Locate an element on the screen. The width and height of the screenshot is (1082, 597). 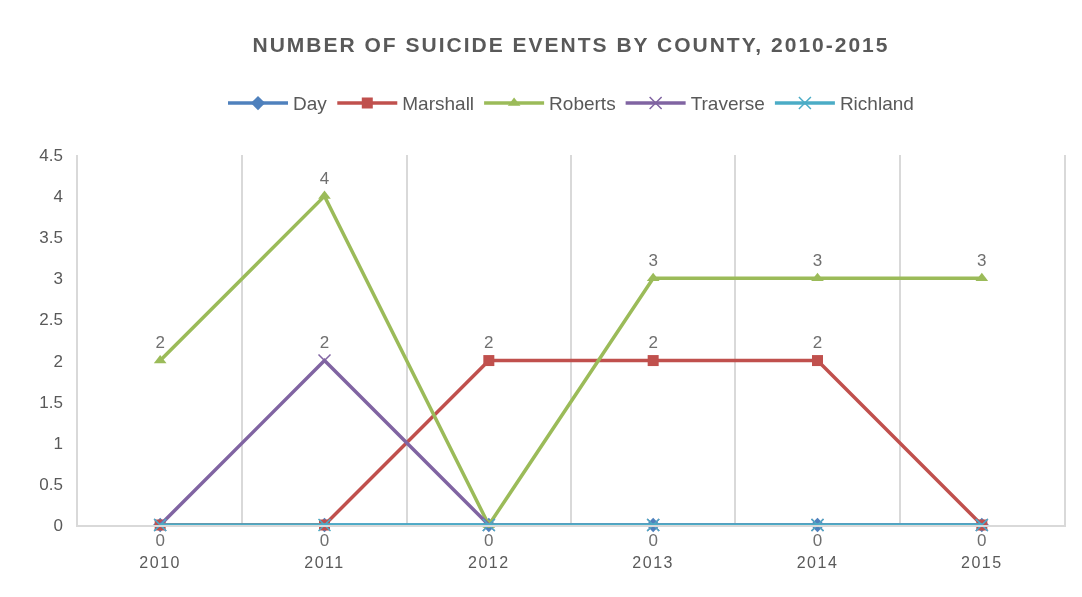
y-tick-label: 0 is located at coordinates (58, 525).